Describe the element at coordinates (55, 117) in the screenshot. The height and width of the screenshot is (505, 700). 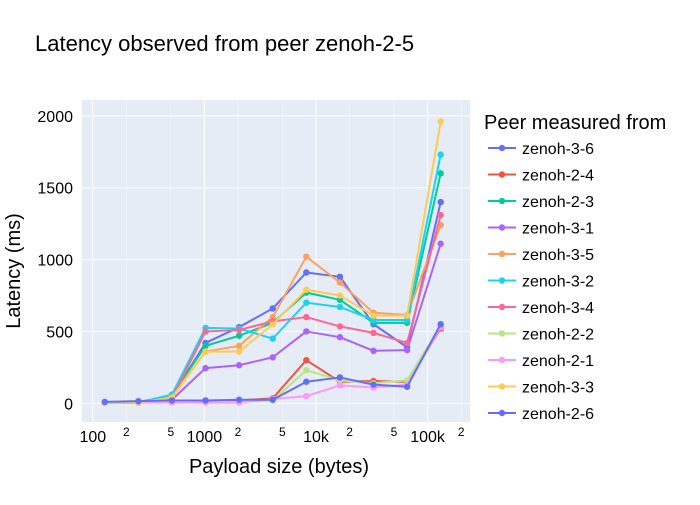
I see `y-tick-label: 2000` at that location.